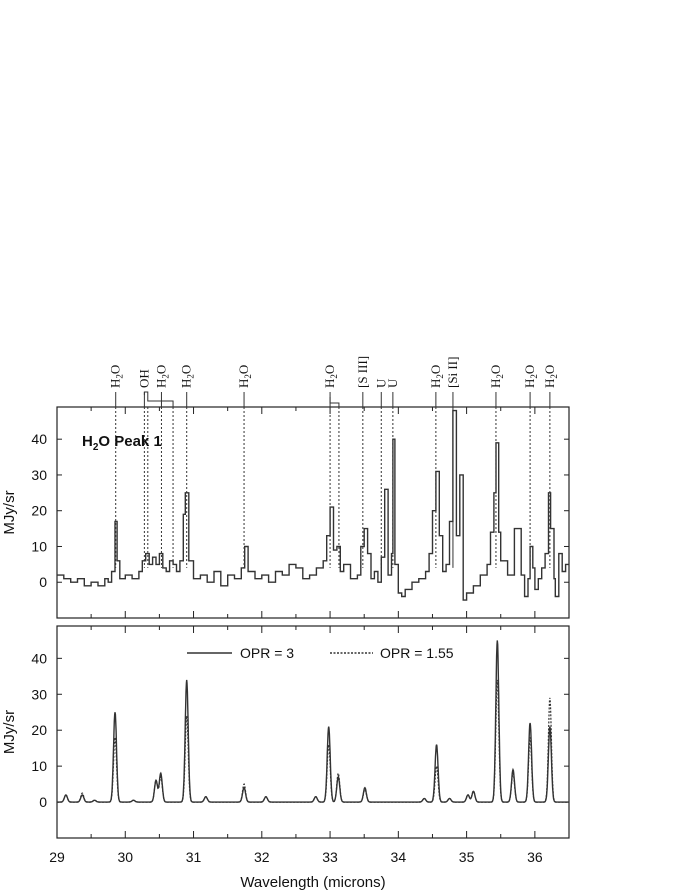 Image resolution: width=689 pixels, height=891 pixels. I want to click on line-id-label: [S III], so click(362, 372).